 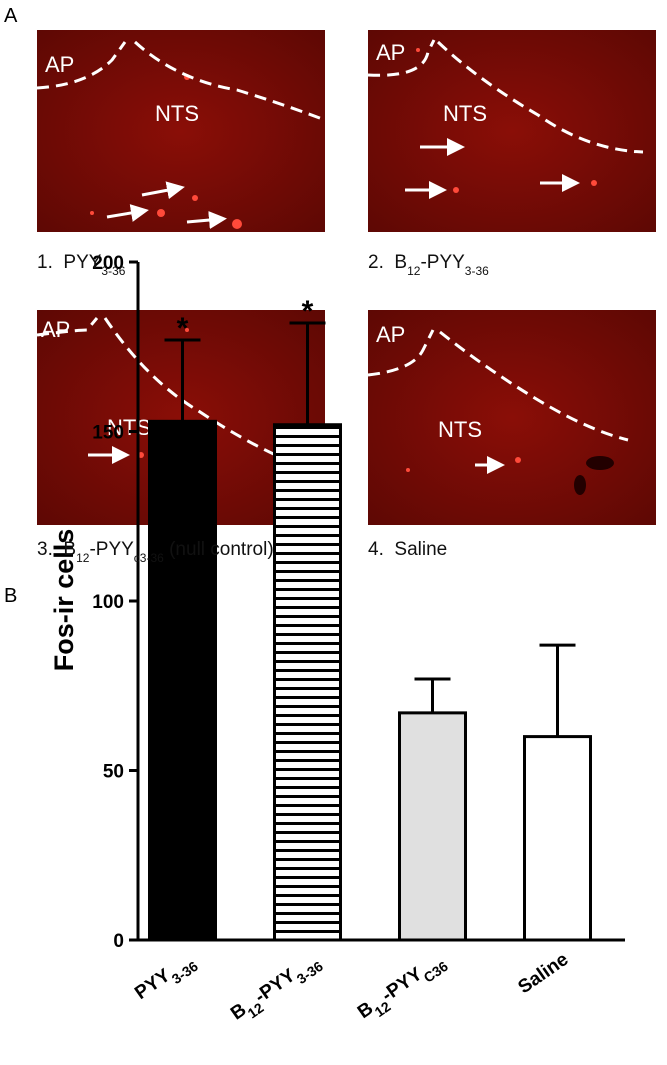 I want to click on y-axis-title: Fos-ir cells, so click(x=64, y=600).